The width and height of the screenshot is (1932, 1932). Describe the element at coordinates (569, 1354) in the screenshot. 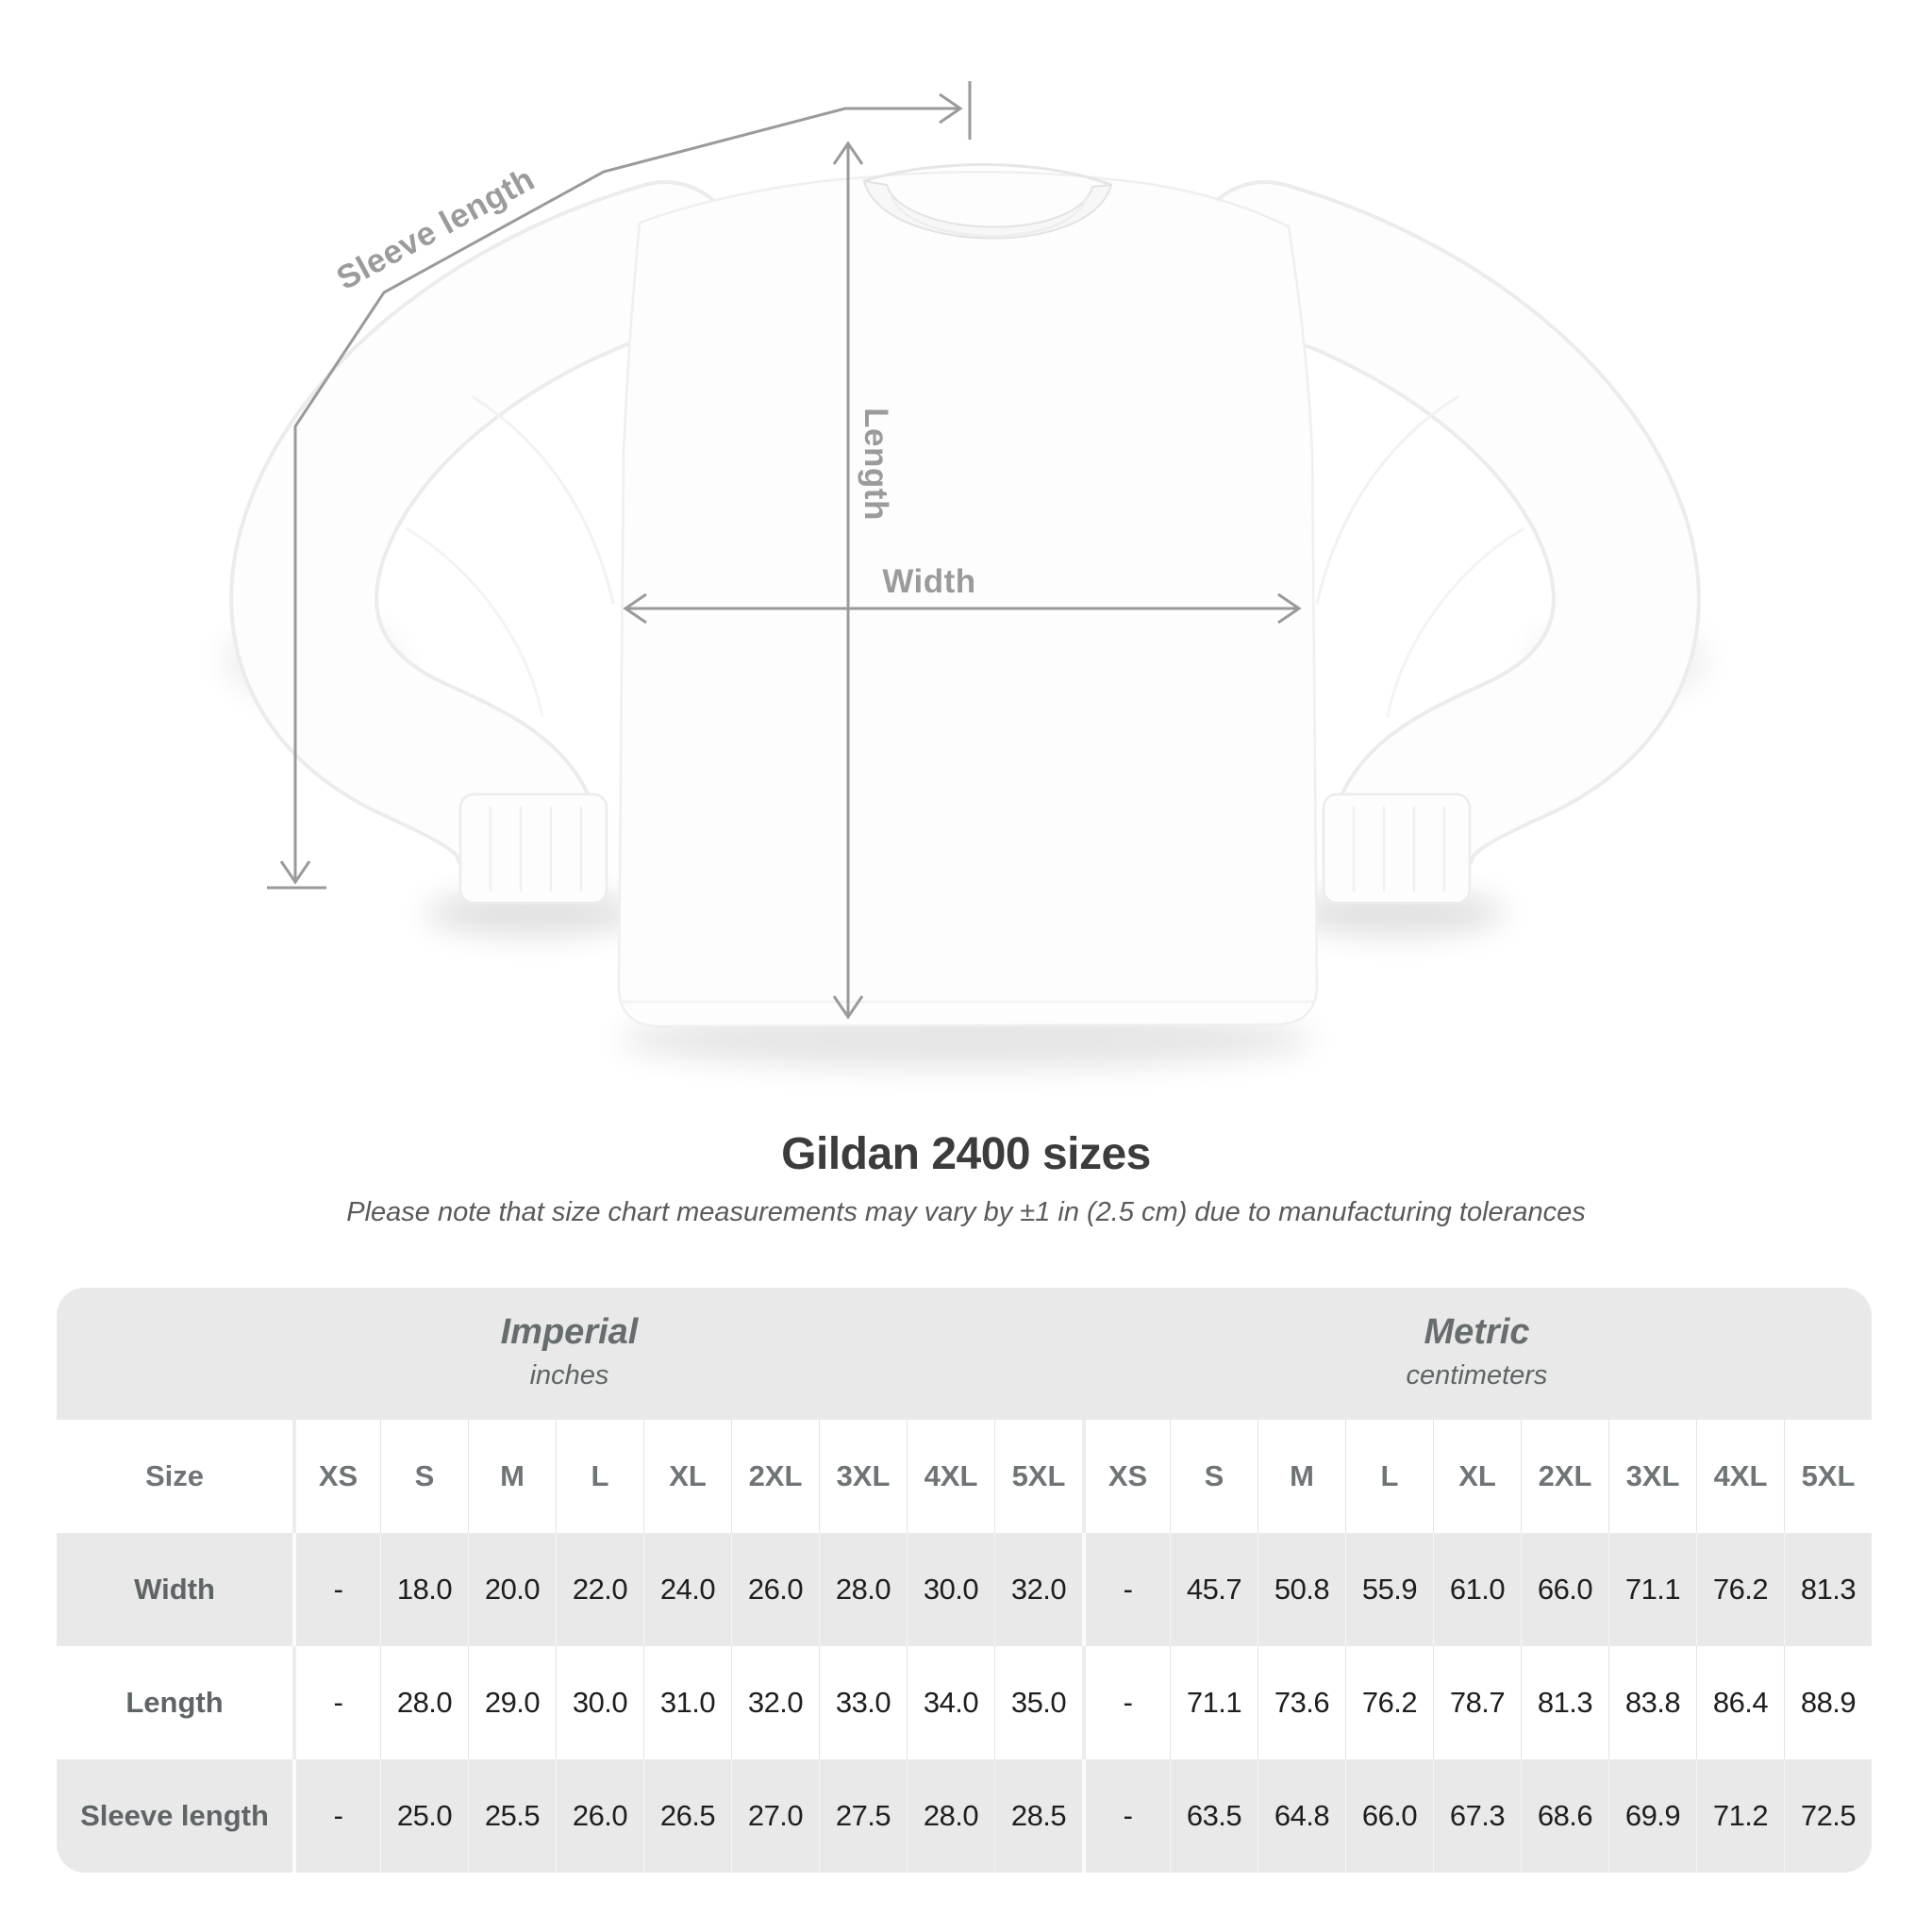

I see `imperial-group-header: Imperial inches` at that location.